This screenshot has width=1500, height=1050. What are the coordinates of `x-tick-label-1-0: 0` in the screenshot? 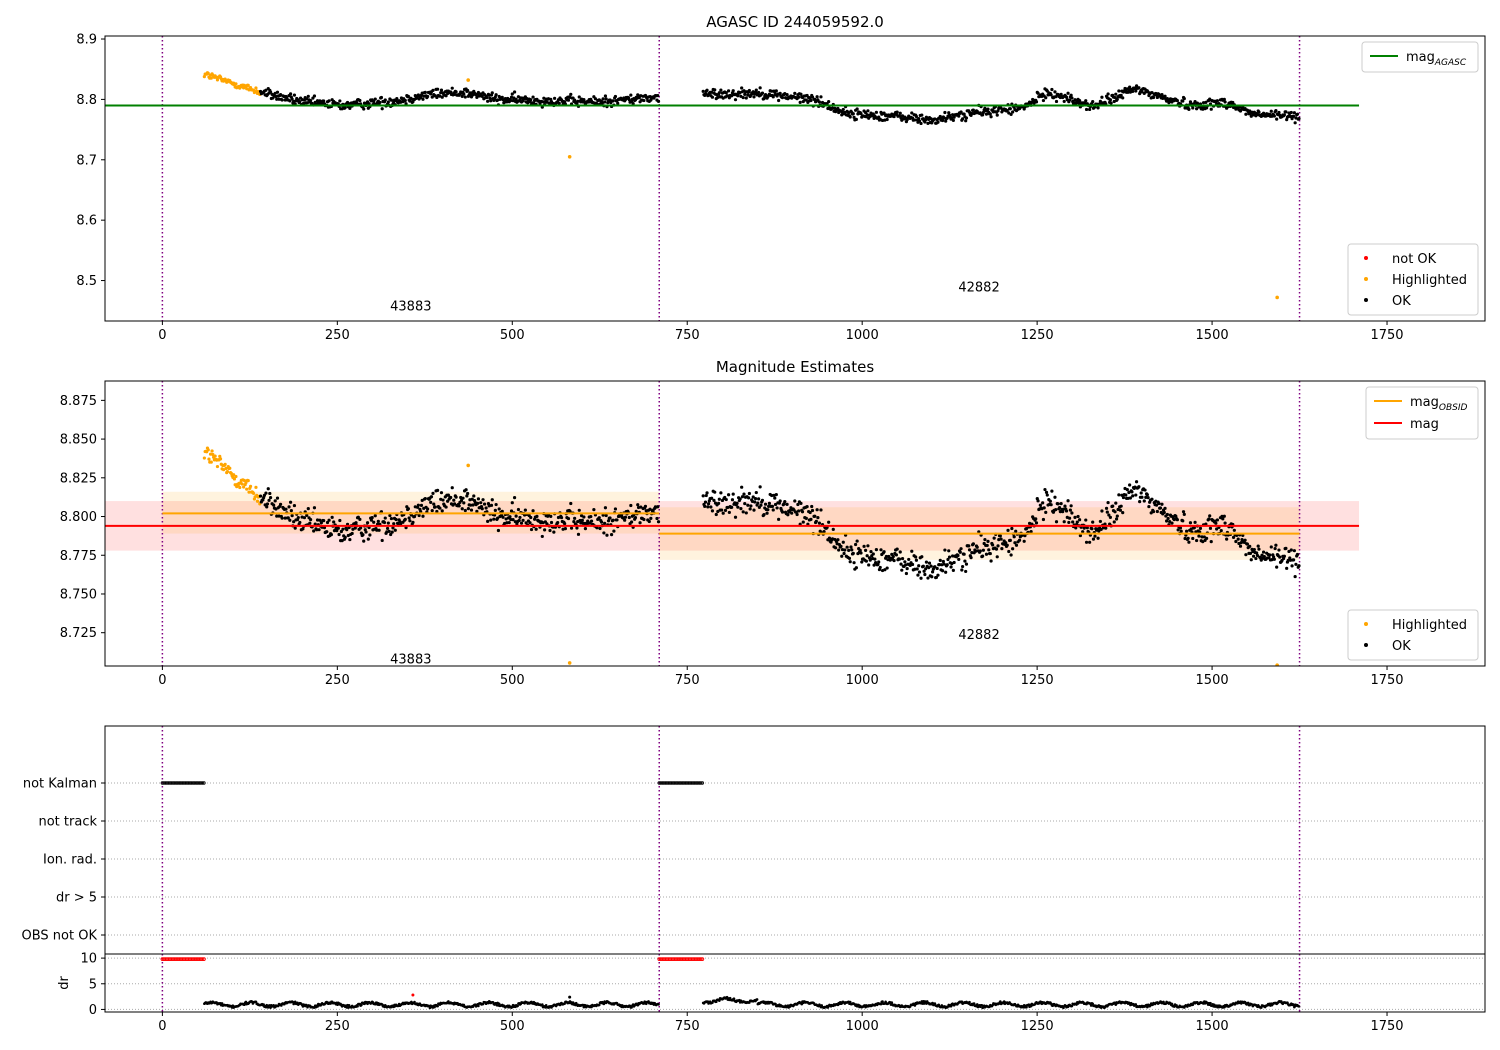 It's located at (162, 680).